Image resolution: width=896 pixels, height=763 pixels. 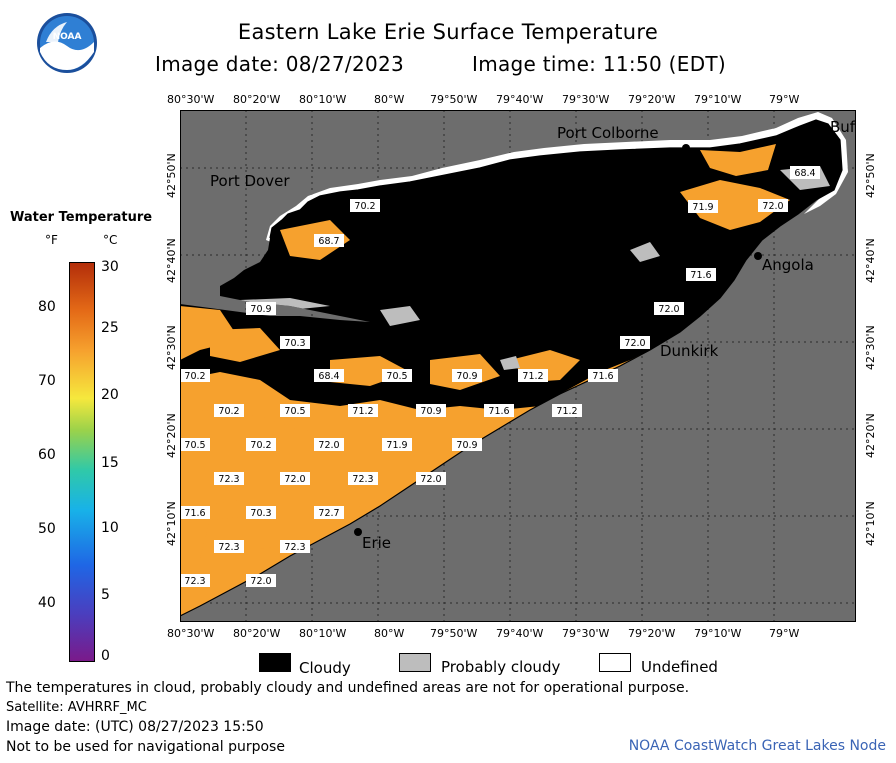 I want to click on lon-tick-top-8: 79°10'W, so click(x=718, y=99).